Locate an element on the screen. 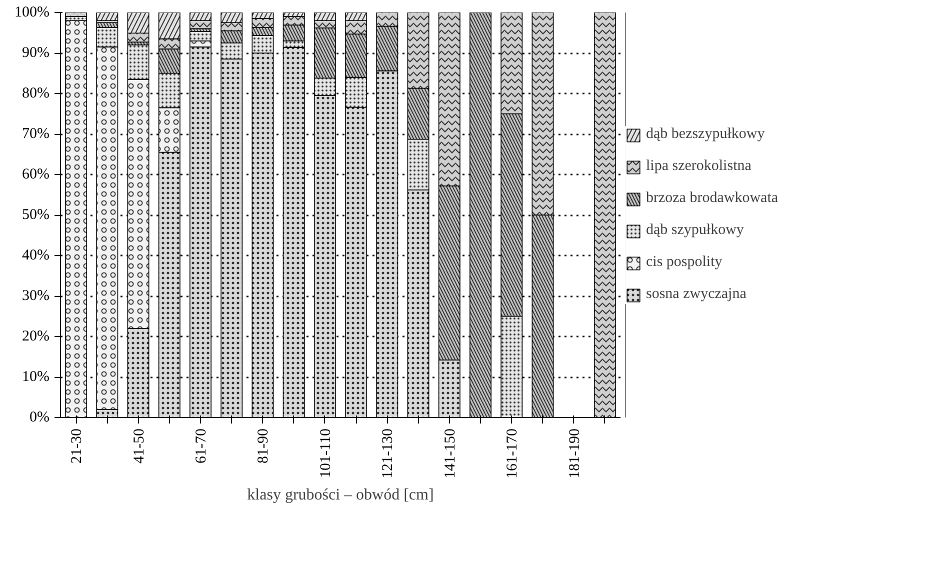 Image resolution: width=939 pixels, height=561 pixels. legend-label: brzoza brodawkowata is located at coordinates (712, 199).